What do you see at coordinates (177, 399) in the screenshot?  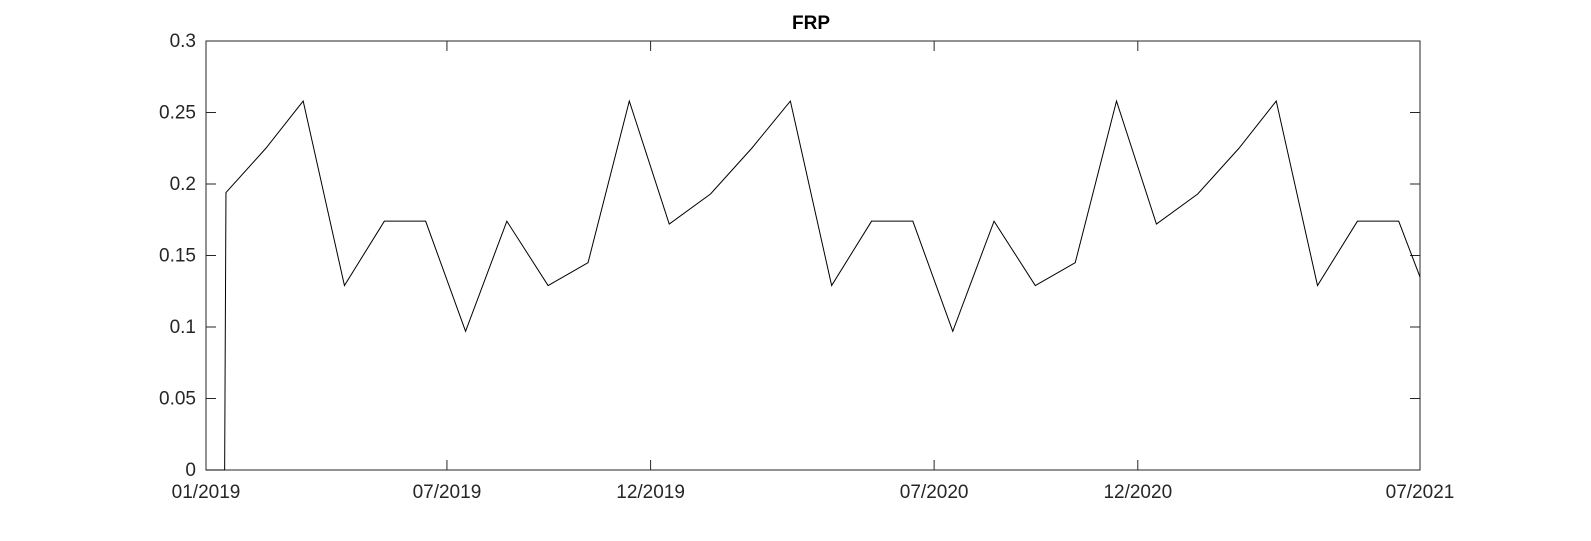 I see `y-tick-label: 0.05` at bounding box center [177, 399].